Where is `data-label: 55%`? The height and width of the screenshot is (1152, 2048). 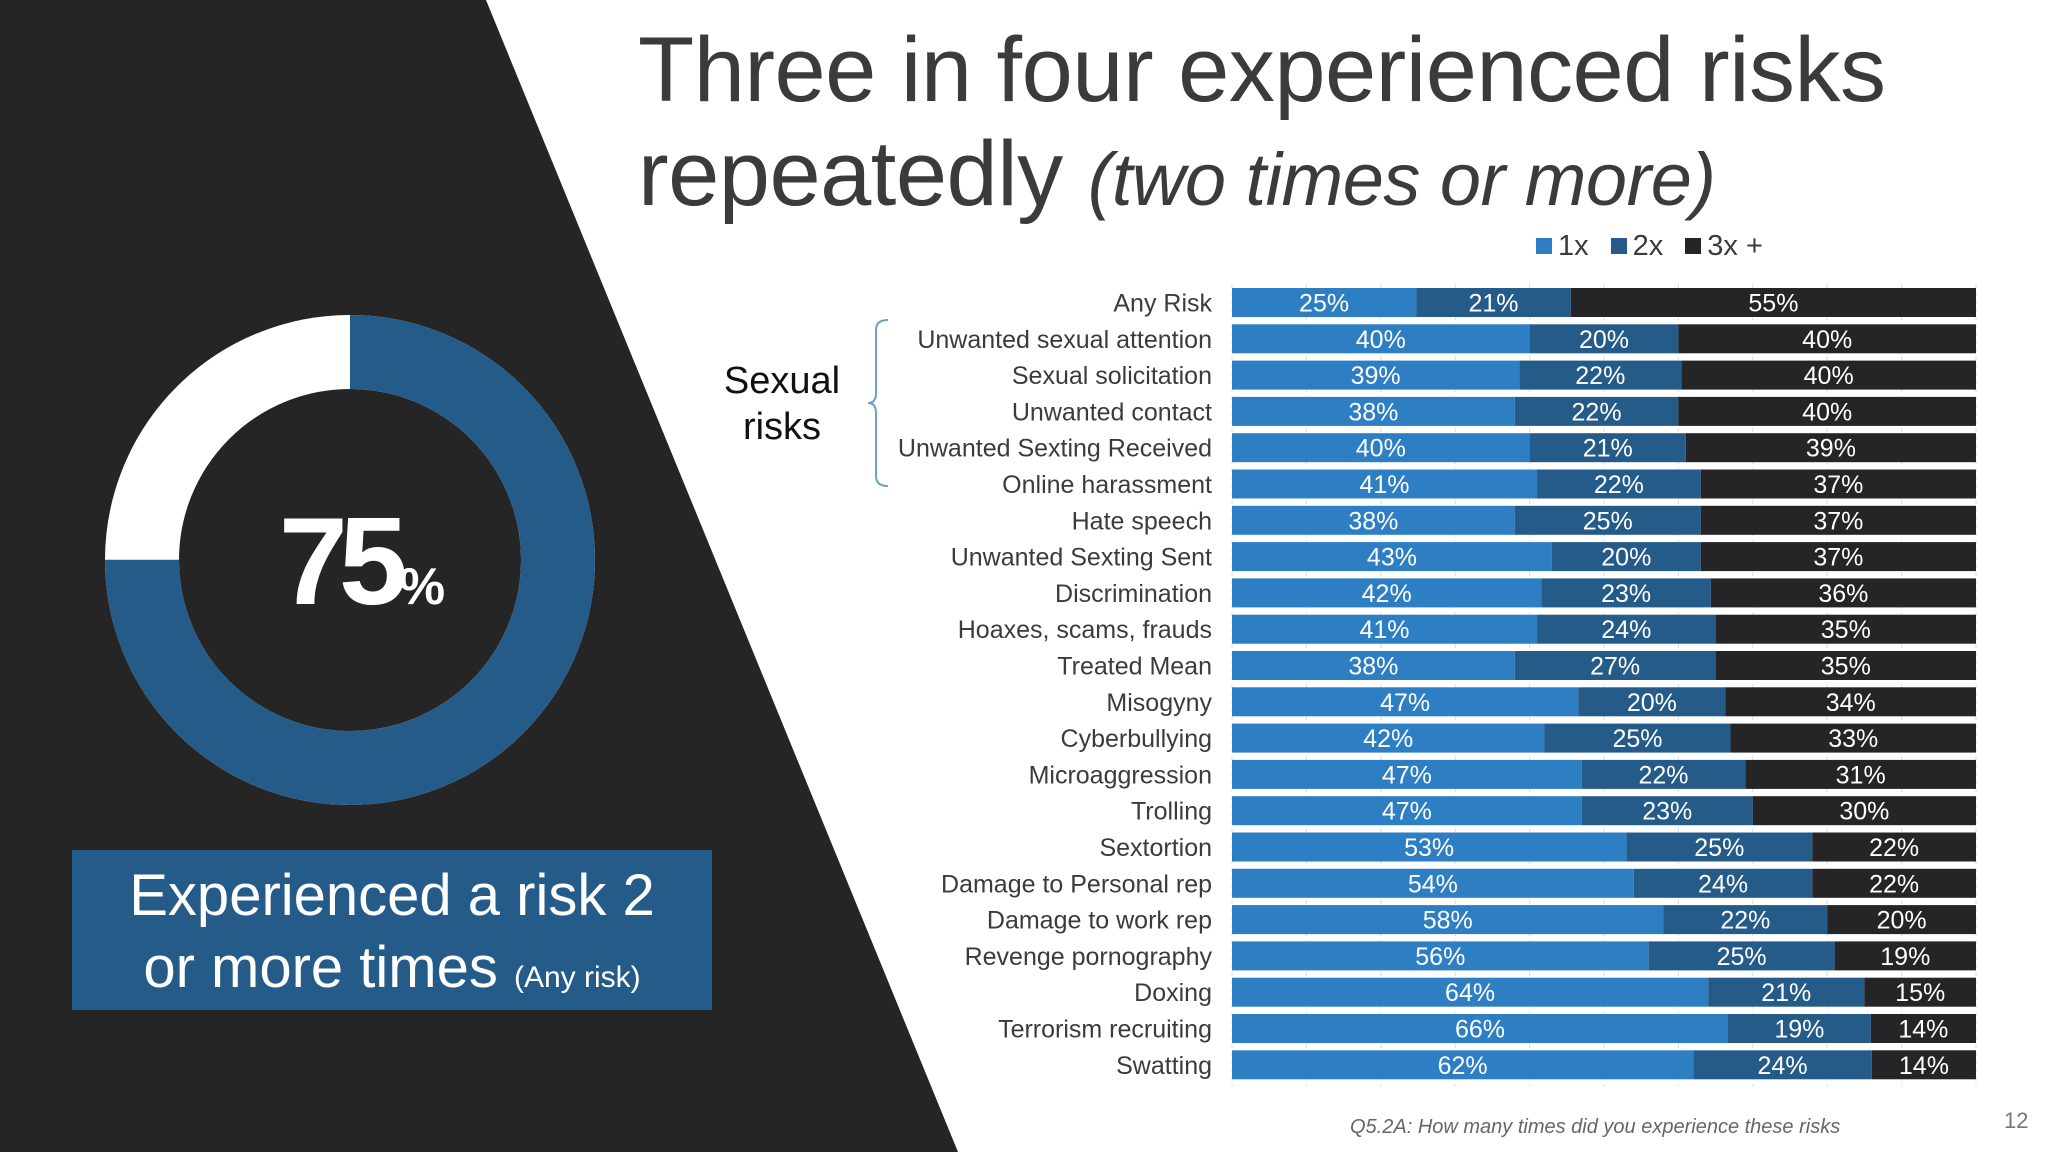 data-label: 55% is located at coordinates (1773, 304).